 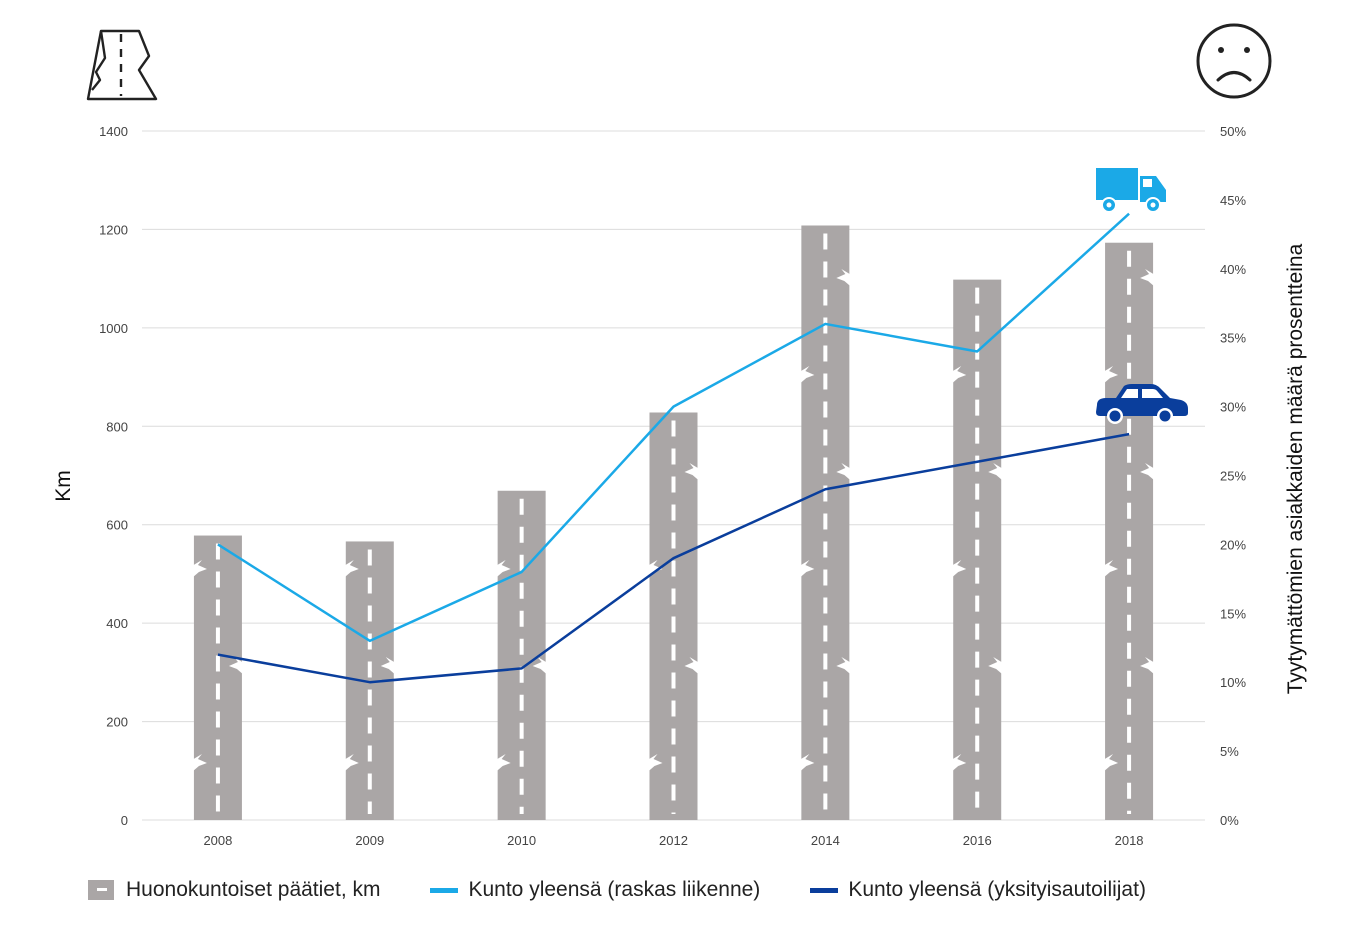 I want to click on left-tick-label: 1000, so click(x=113, y=328).